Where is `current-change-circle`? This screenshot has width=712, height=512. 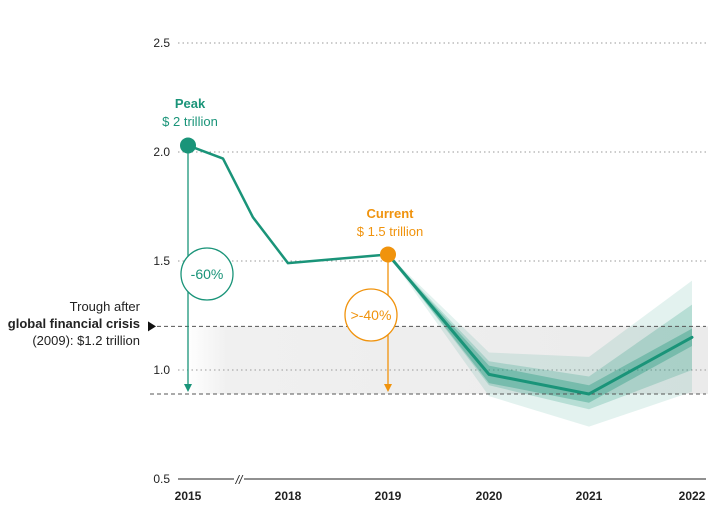
current-change-circle is located at coordinates (371, 315).